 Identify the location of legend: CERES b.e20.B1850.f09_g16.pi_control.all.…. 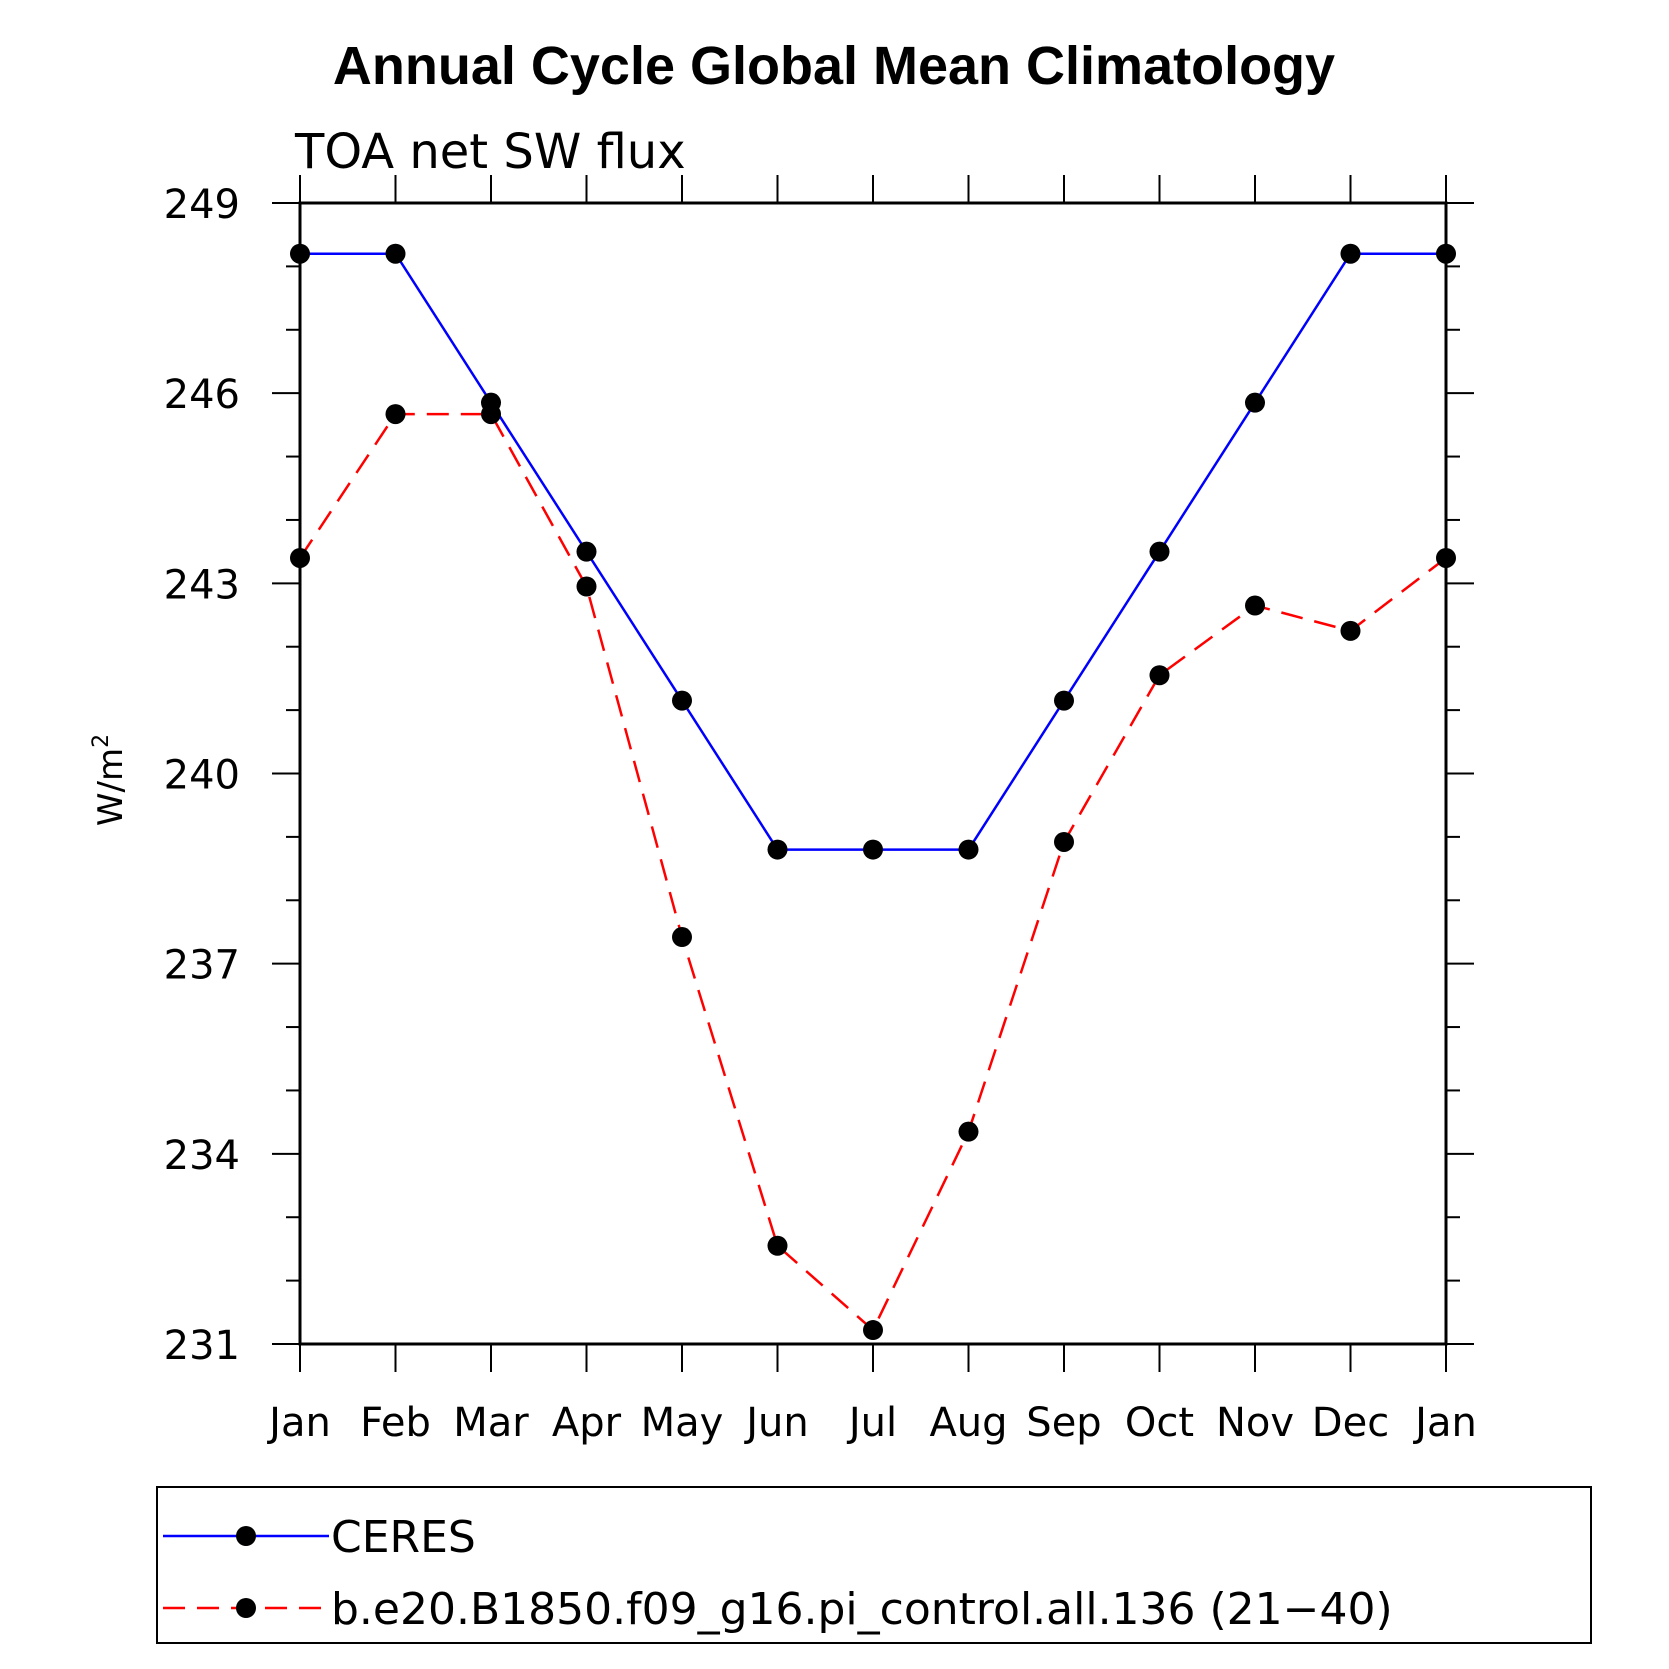
(778, 1573).